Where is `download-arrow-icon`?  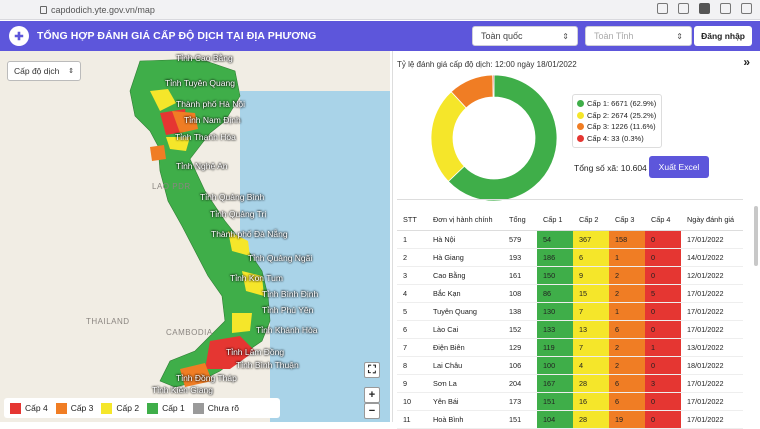
download-arrow-icon is located at coordinates (746, 8).